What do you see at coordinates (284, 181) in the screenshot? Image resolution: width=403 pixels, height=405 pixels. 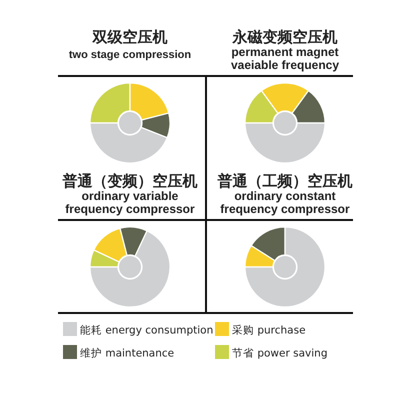 I see `chart-title: 普通（工频）空压机` at bounding box center [284, 181].